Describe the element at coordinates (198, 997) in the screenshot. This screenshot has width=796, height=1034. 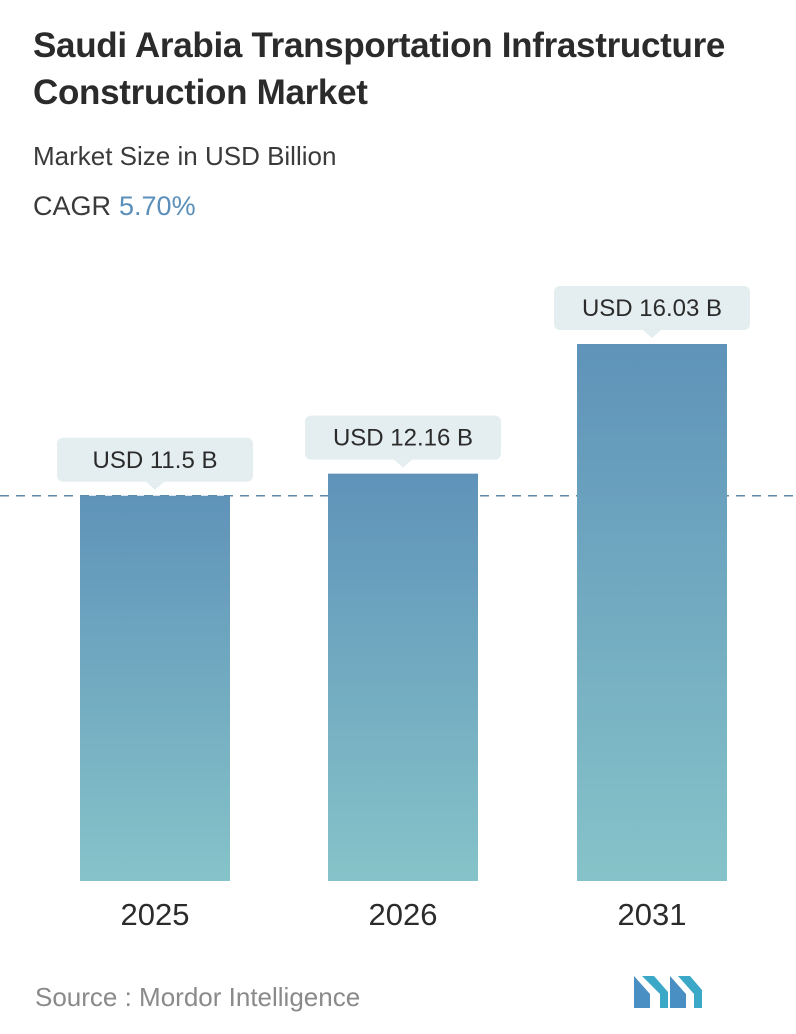
I see `source-note: Source : Mordor Intelligence` at that location.